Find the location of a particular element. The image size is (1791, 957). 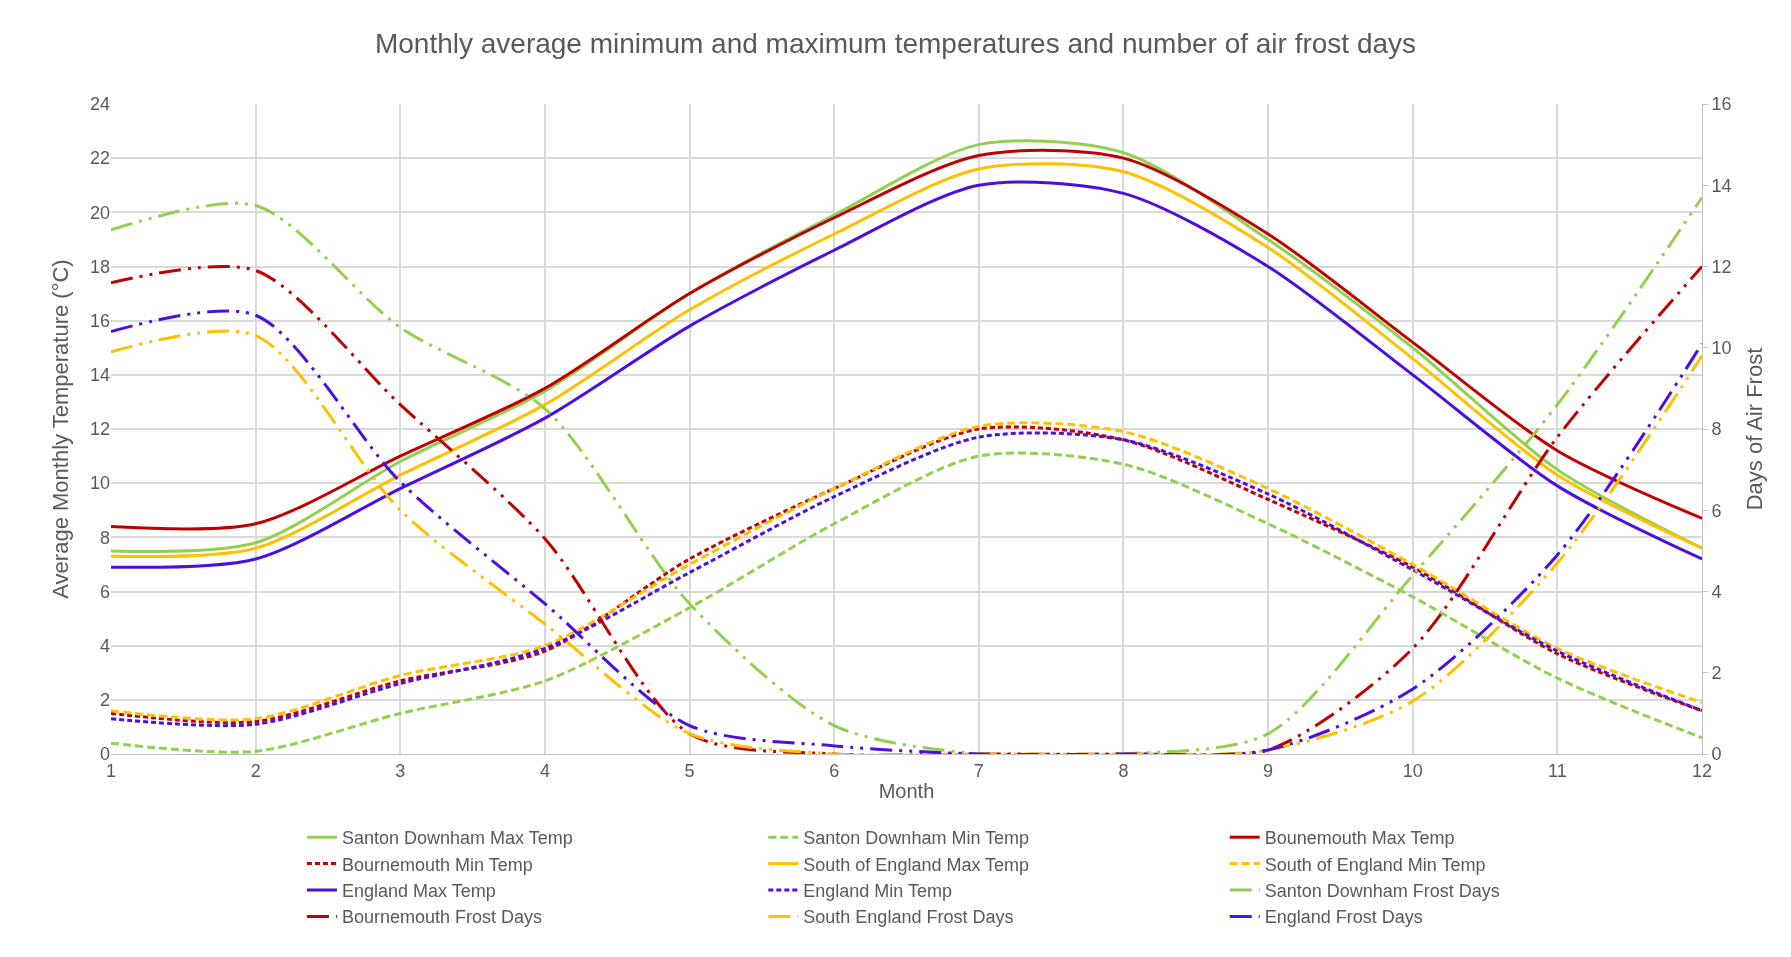

legend-label: Santon Downham Frost Days is located at coordinates (1382, 891).